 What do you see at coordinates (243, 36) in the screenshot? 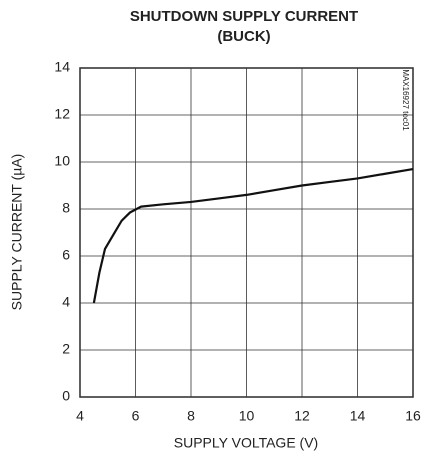
I see `chart-subtitle: (BUCK)` at bounding box center [243, 36].